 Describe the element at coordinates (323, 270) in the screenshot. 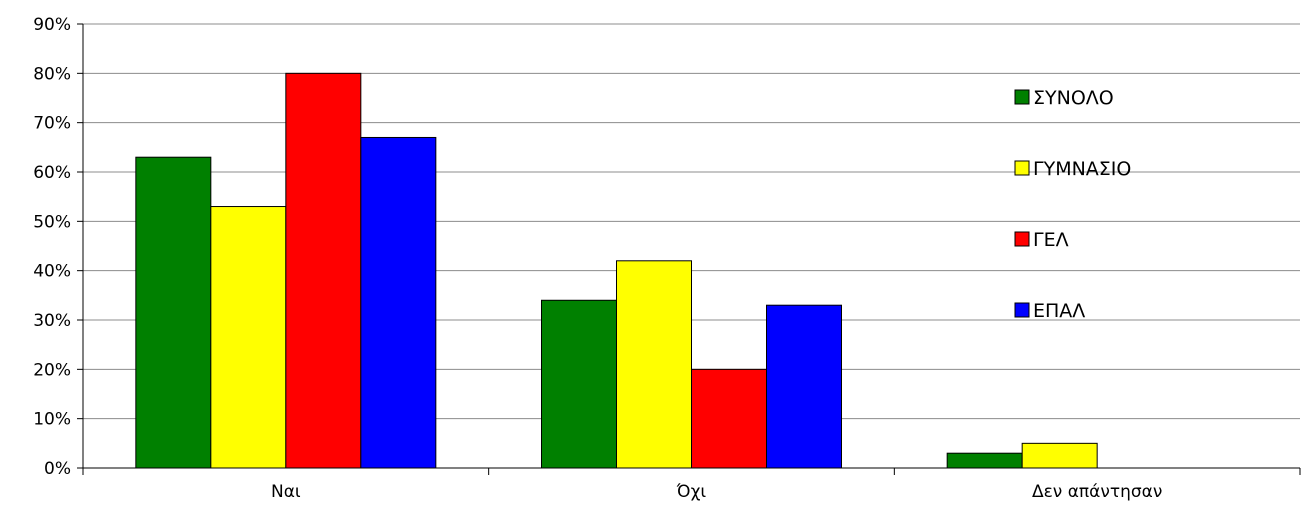

I see `bar-ΓΕΛ-Ναι` at that location.